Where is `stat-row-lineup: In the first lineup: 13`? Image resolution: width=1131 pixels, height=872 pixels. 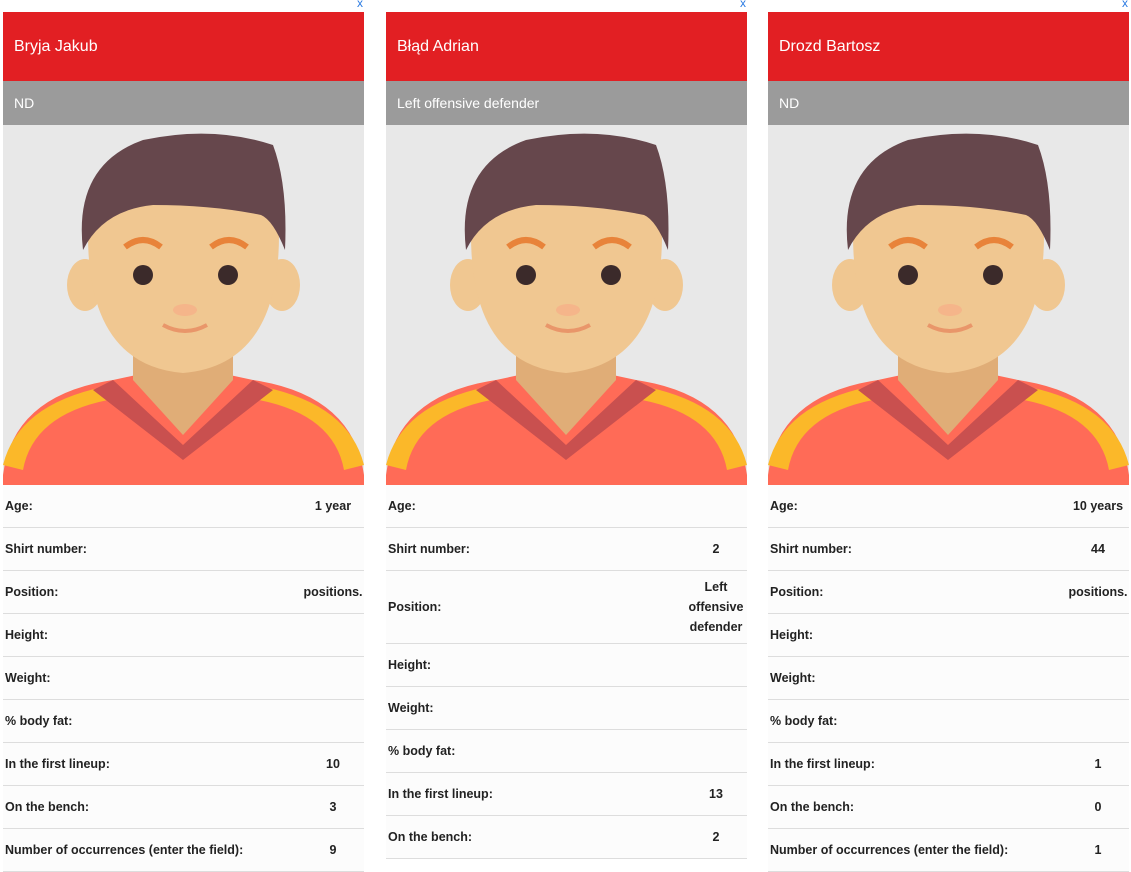
stat-row-lineup: In the first lineup: 13 is located at coordinates (566, 794).